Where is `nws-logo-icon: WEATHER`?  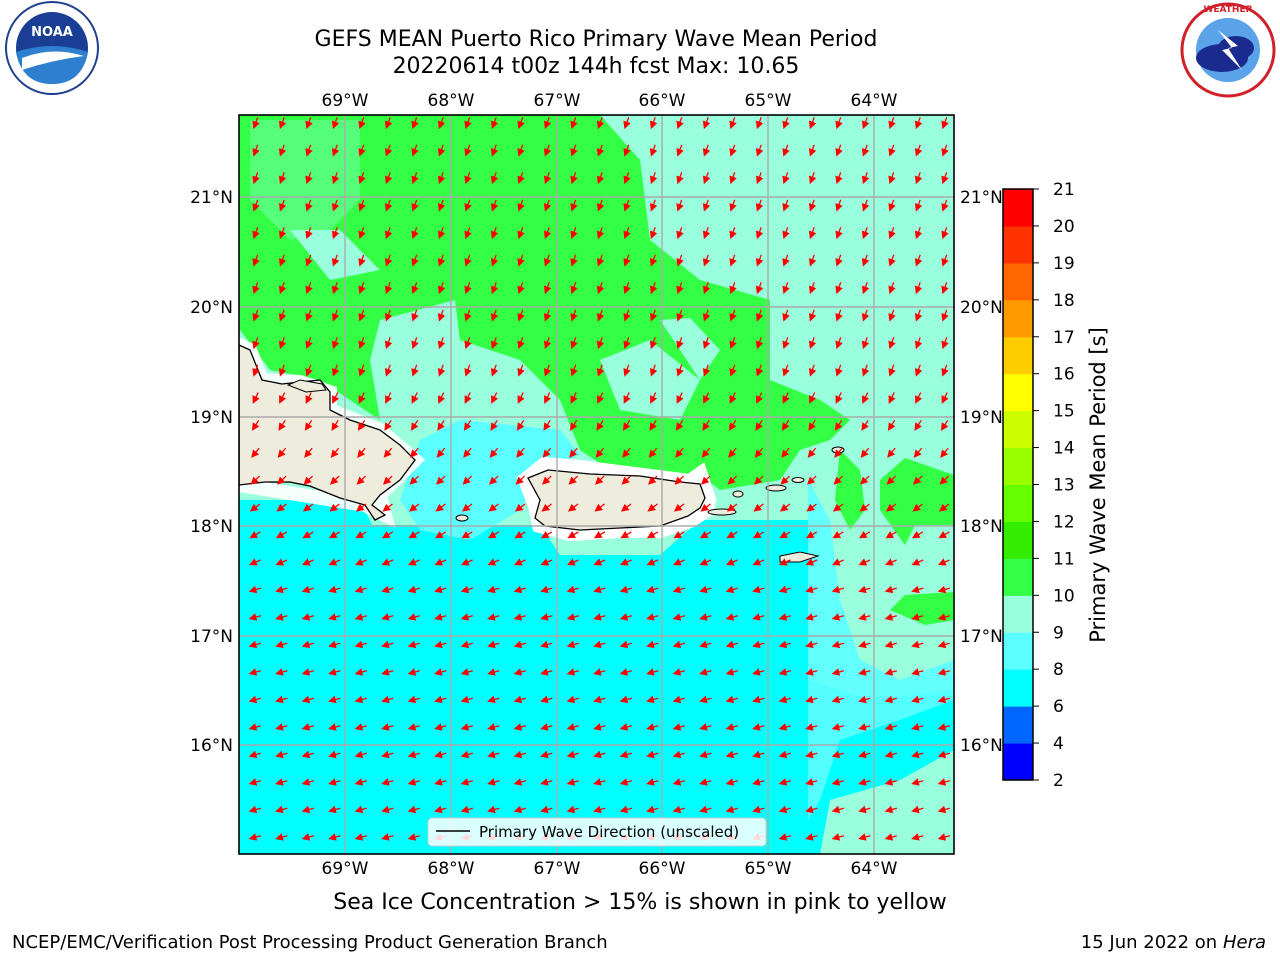
nws-logo-icon: WEATHER is located at coordinates (1228, 50).